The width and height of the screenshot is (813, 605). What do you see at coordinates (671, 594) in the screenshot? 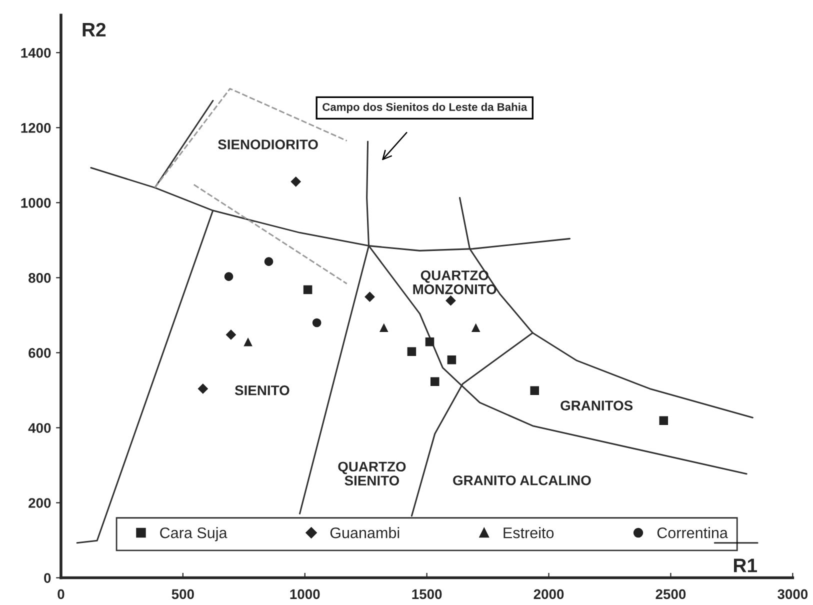
I see `x-tick-label: 2500` at bounding box center [671, 594].